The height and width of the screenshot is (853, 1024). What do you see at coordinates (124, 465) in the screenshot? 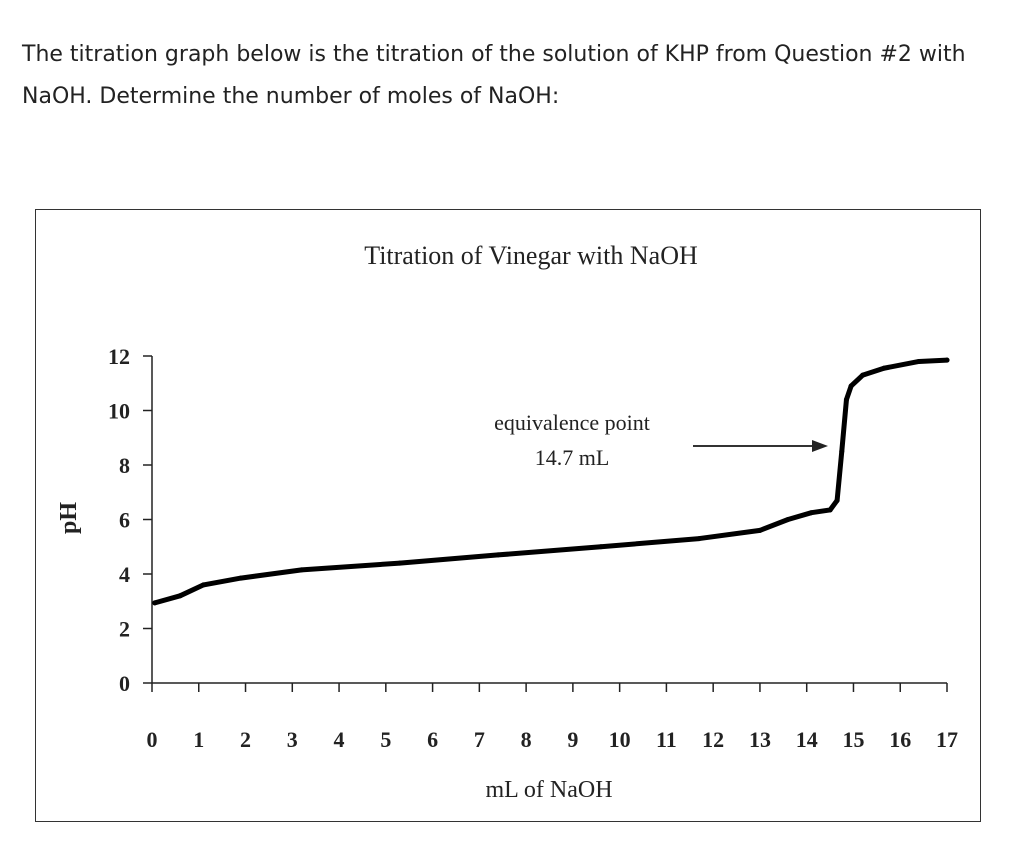
I see `y-tick-label: 8` at bounding box center [124, 465].